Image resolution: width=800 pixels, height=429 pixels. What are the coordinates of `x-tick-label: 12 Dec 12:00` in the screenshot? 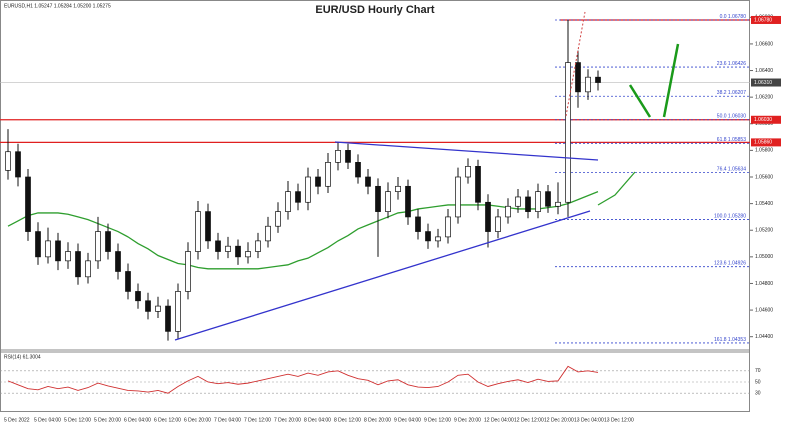 It's located at (529, 420).